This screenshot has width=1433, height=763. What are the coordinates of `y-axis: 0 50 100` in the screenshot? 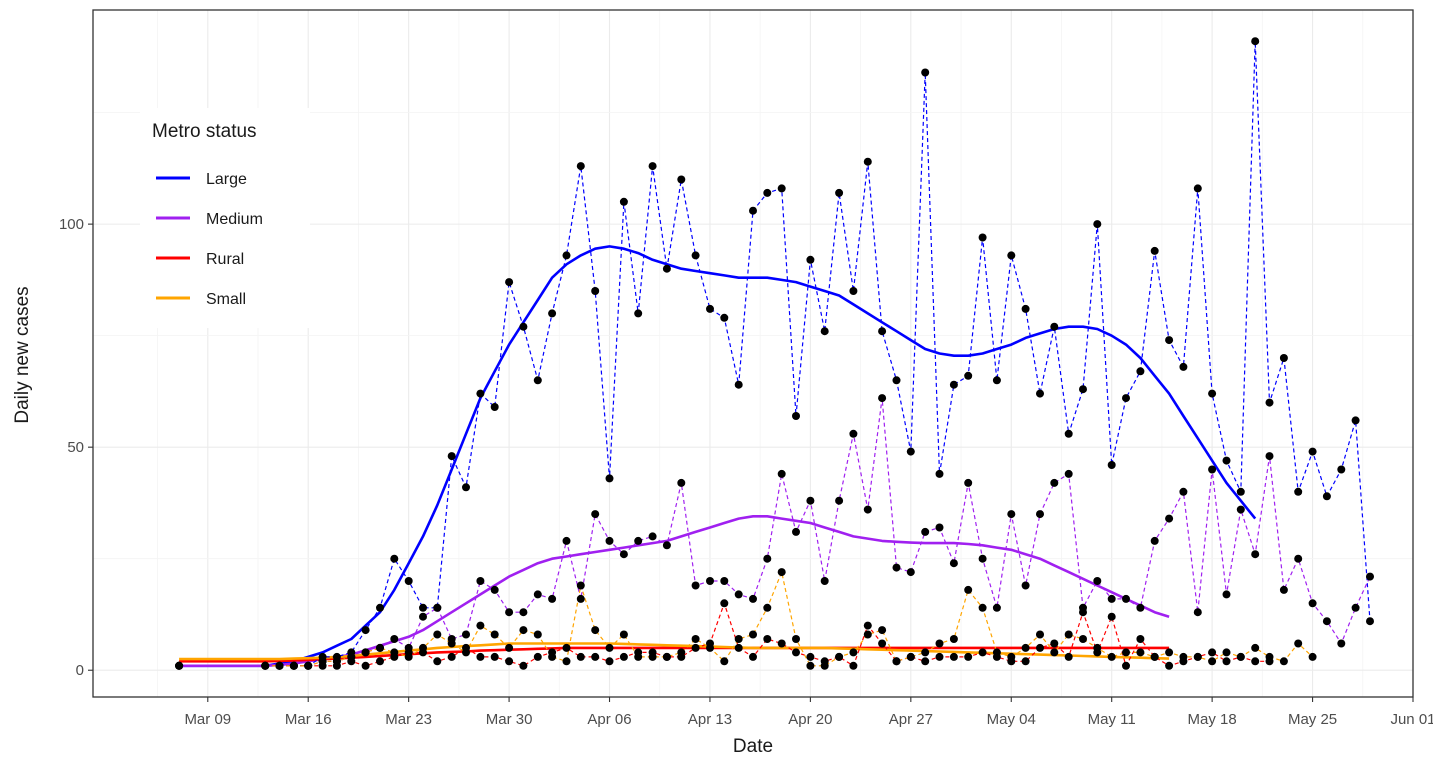 It's located at (76, 447).